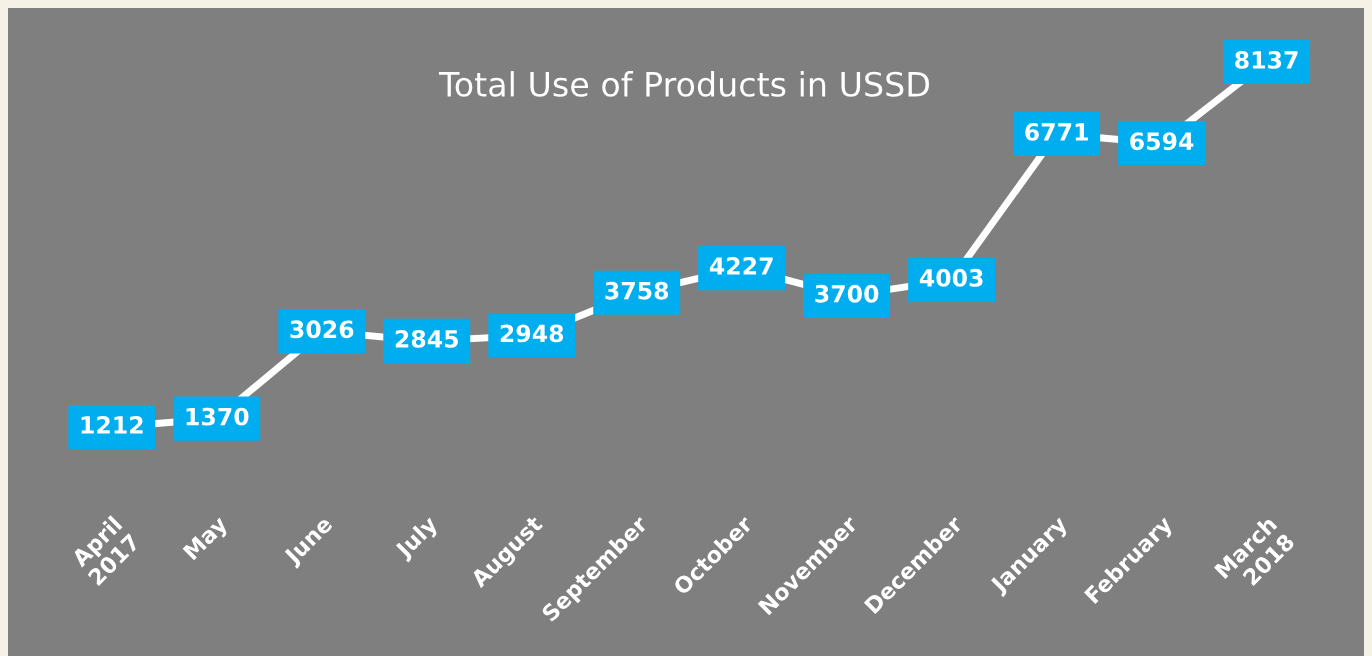 This screenshot has height=656, width=1372. I want to click on data-label: 8137, so click(1266, 59).